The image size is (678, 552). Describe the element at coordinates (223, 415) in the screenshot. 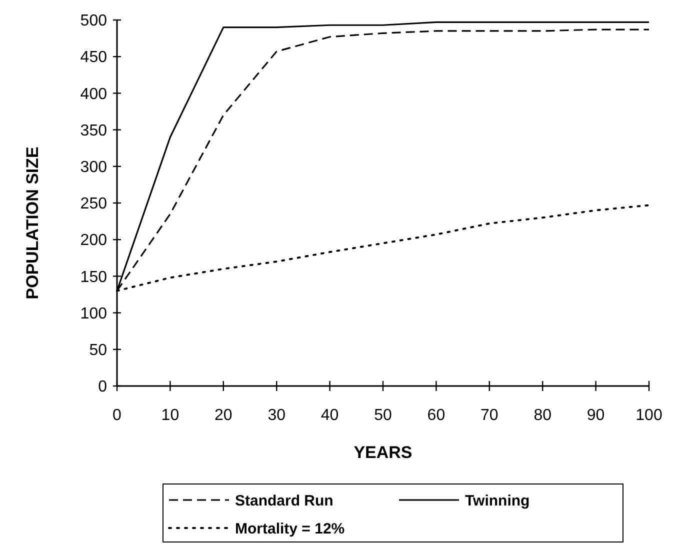

I see `x-tick-label: 20` at that location.